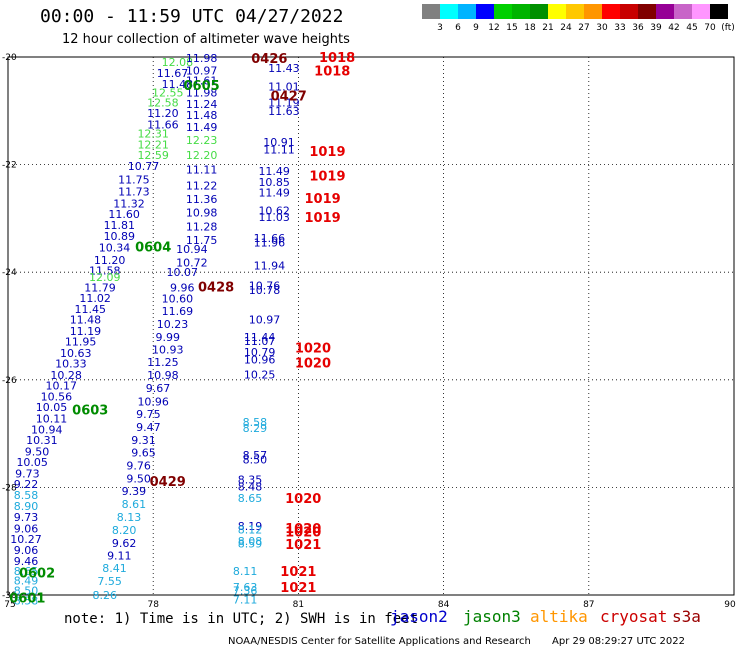 This screenshot has height=650, width=740. What do you see at coordinates (129, 517) in the screenshot?
I see `wave-height-value: 8.13` at bounding box center [129, 517].